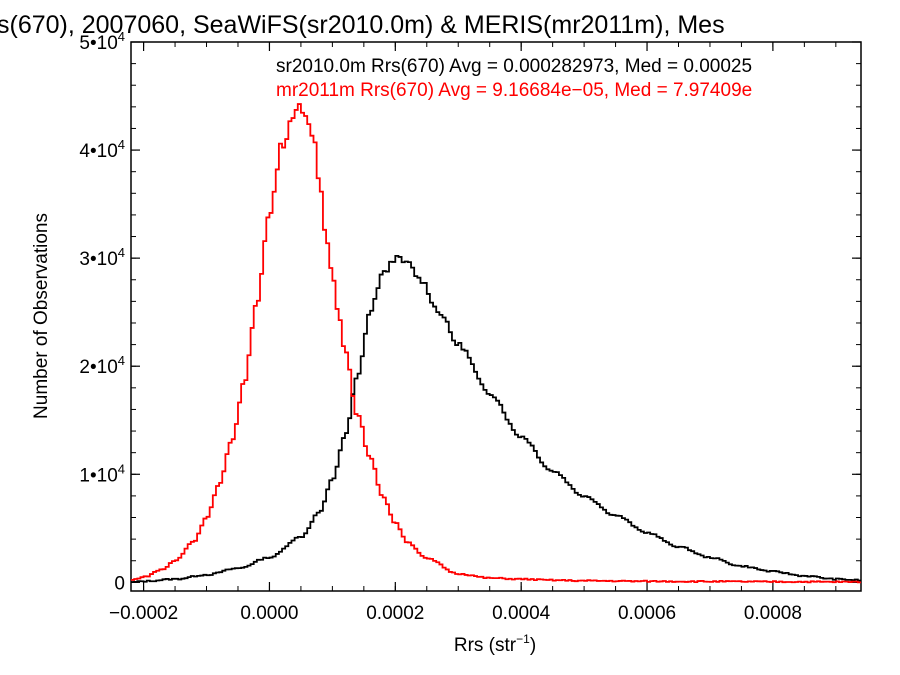 This screenshot has height=675, width=900. I want to click on x-tick-label: 0.0004, so click(521, 613).